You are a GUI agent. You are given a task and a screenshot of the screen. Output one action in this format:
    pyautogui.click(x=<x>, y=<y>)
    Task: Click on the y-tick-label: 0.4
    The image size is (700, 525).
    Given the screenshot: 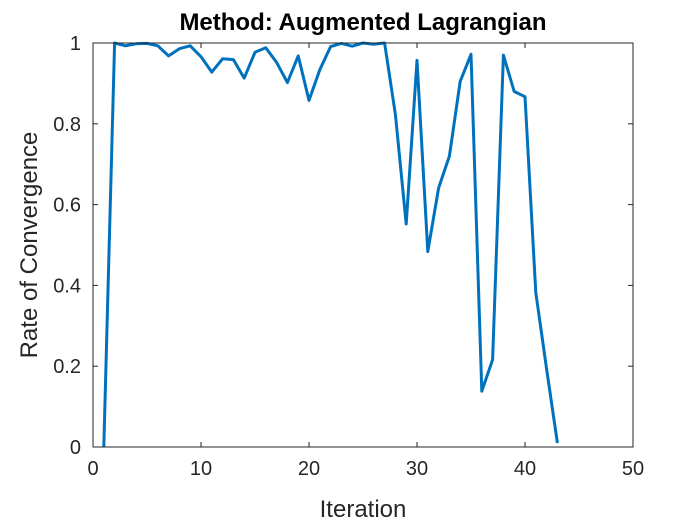 What is the action you would take?
    pyautogui.click(x=67, y=286)
    